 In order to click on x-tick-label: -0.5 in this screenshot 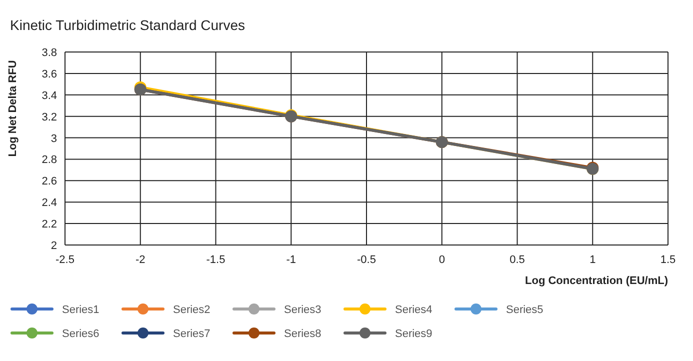, I will do `click(366, 260)`.